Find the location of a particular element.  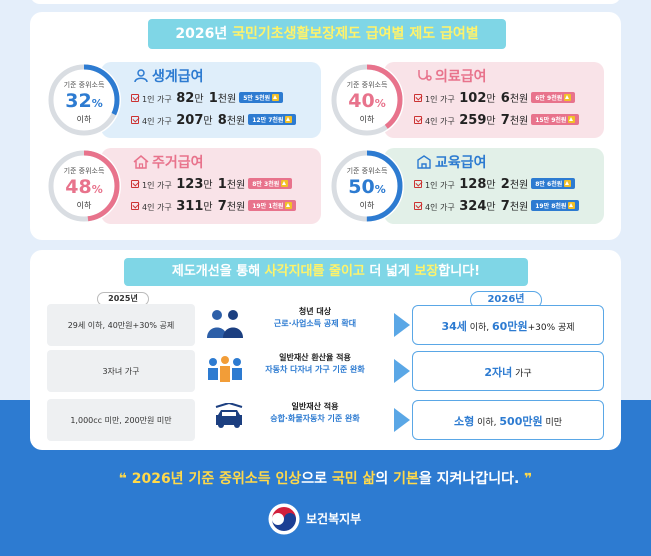

benefit-name: 의료급여 is located at coordinates (451, 76).